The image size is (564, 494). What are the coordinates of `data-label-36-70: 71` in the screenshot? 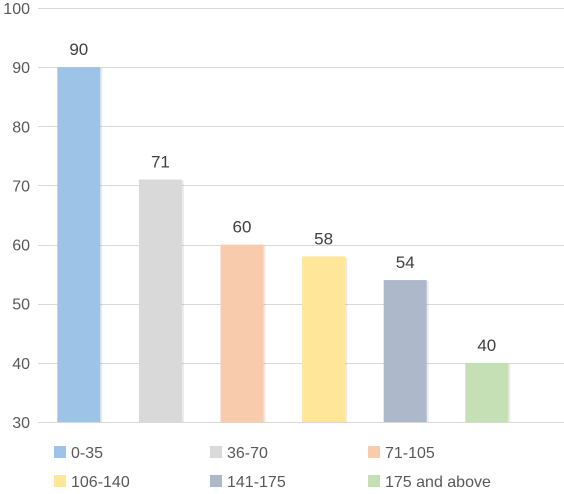 It's located at (160, 162).